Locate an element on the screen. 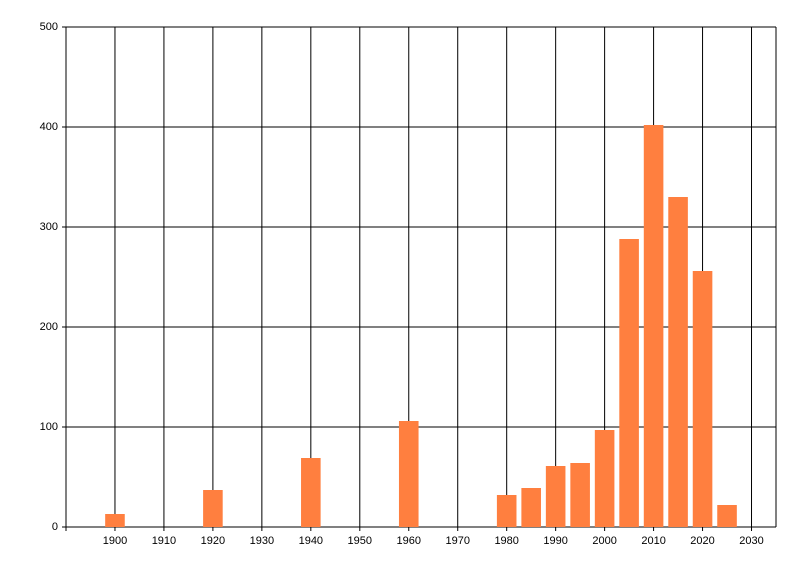  y-tick-label: 300 is located at coordinates (49, 227).